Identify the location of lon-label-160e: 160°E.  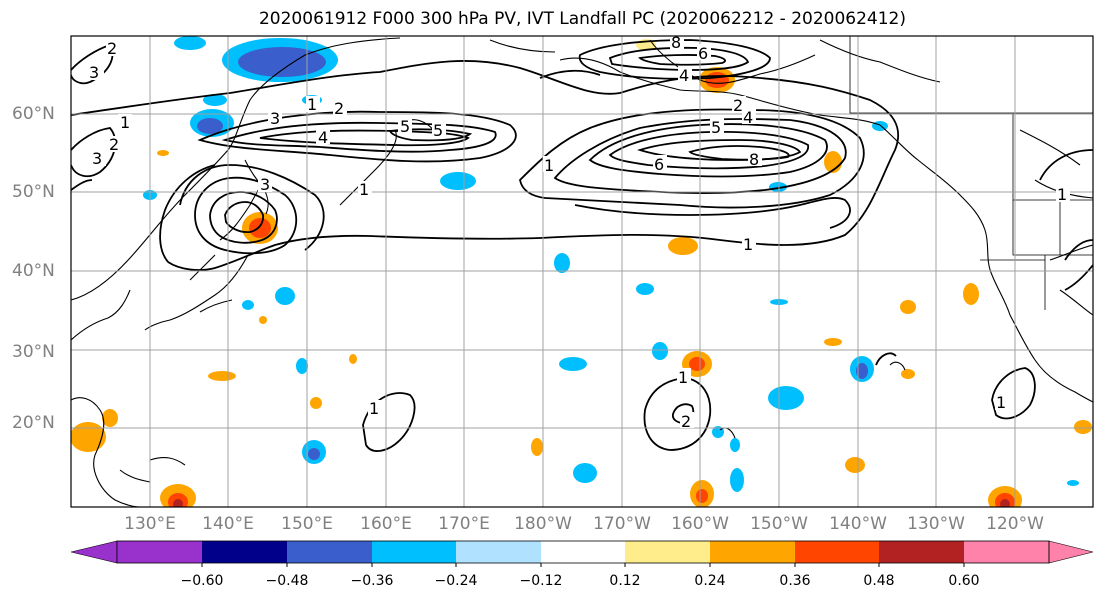
(386, 524).